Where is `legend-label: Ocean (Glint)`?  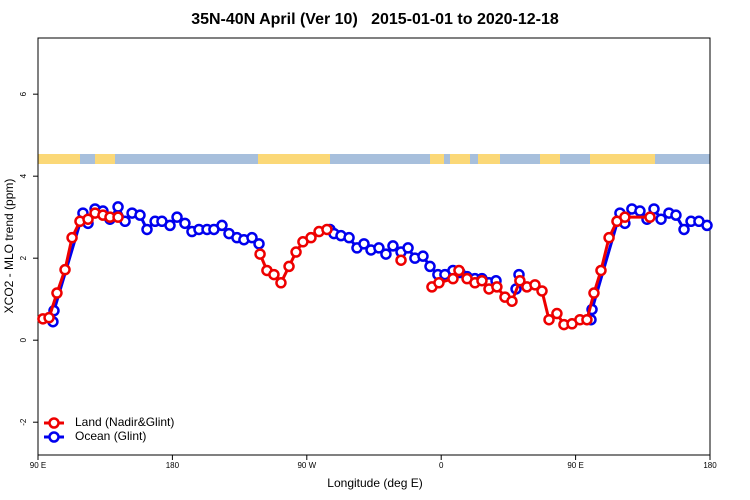 legend-label: Ocean (Glint) is located at coordinates (110, 436).